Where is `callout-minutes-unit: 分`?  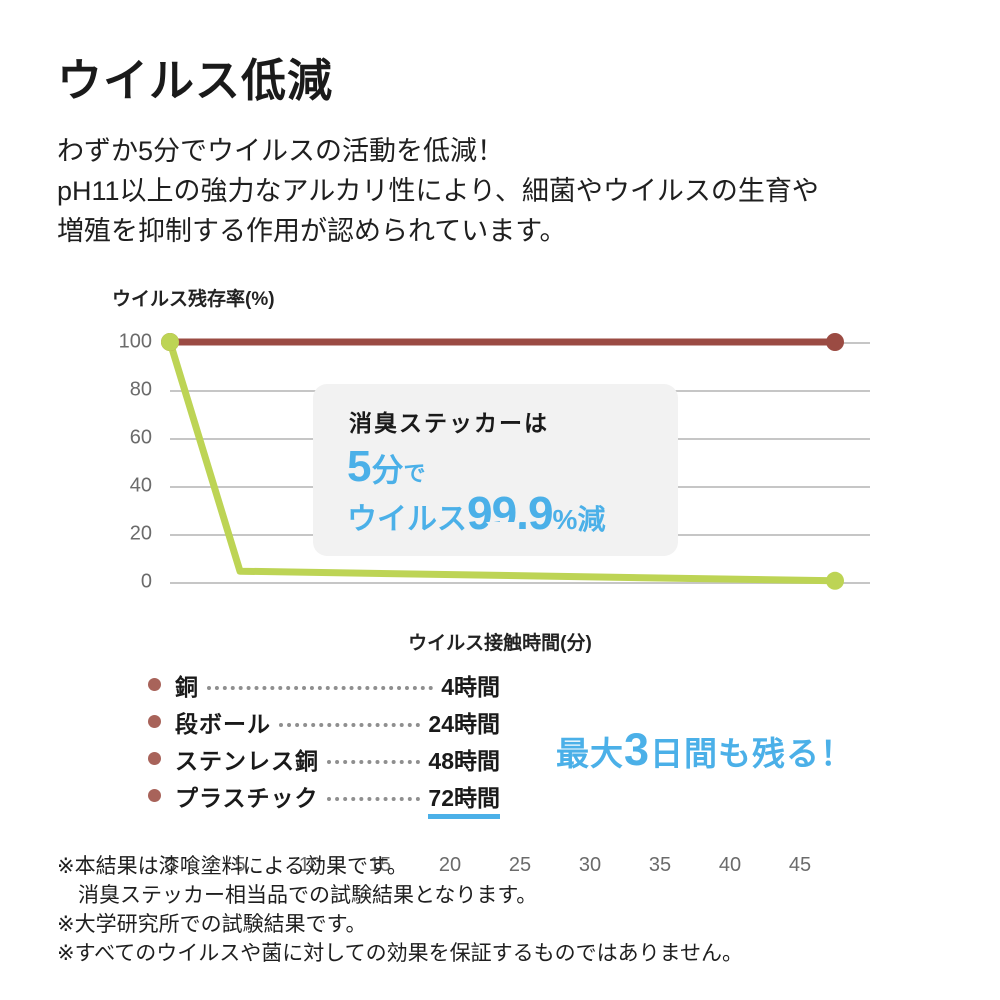 callout-minutes-unit: 分 is located at coordinates (387, 470).